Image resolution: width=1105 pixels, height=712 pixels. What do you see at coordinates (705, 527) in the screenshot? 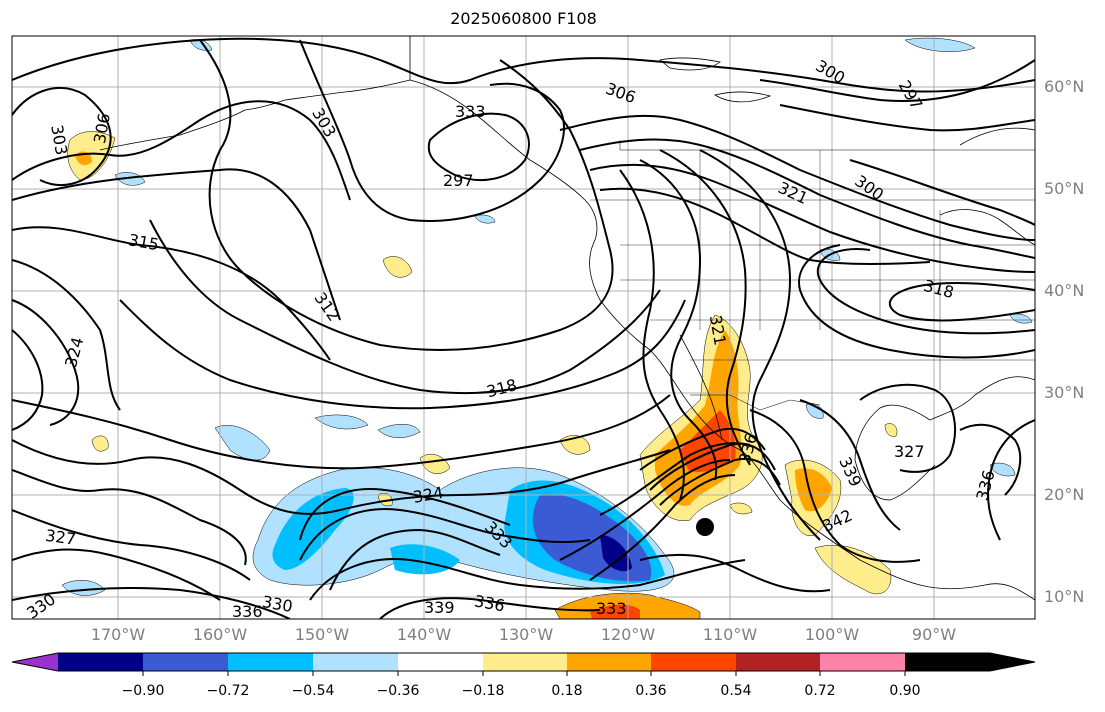
I see `location-marker` at bounding box center [705, 527].